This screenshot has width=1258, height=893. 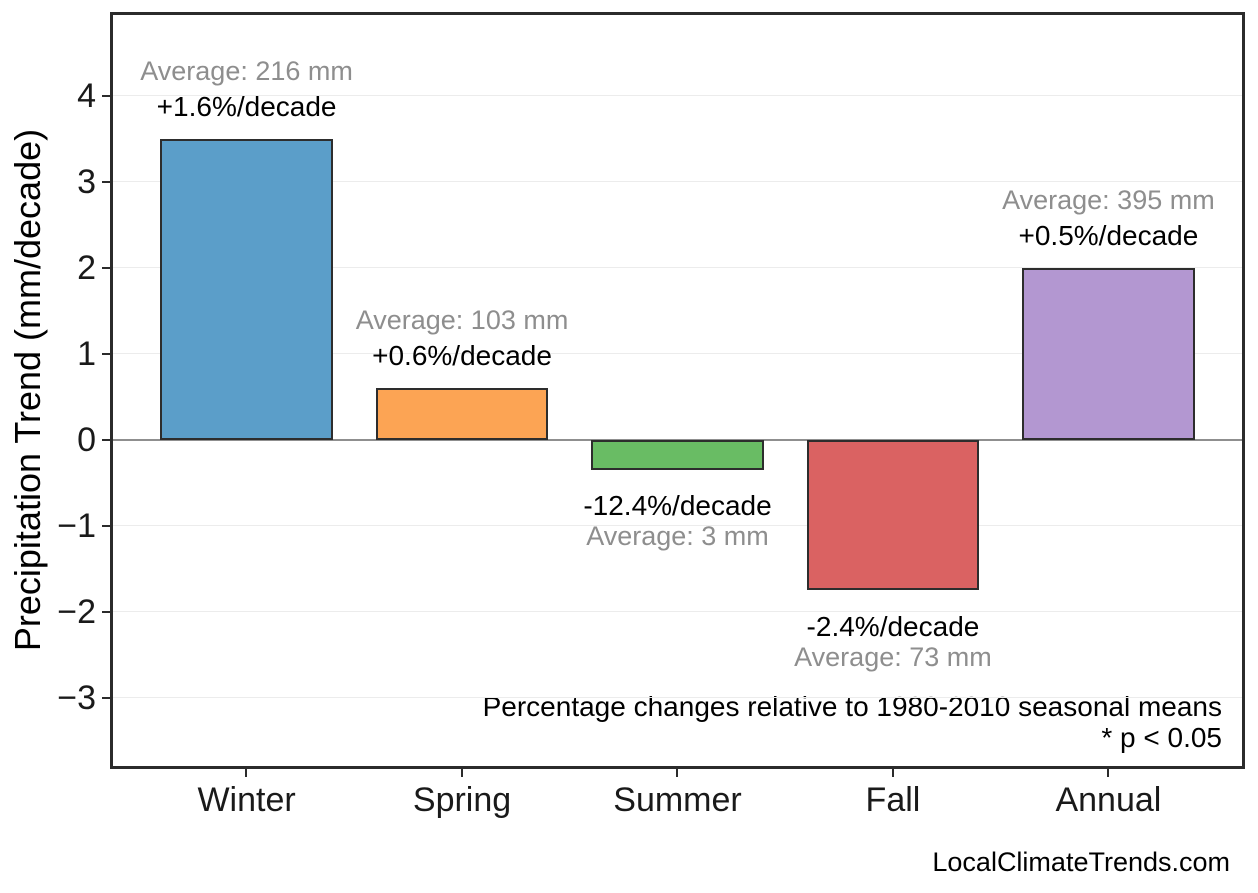 I want to click on watermark: LocalClimateTrends.com, so click(x=1081, y=862).